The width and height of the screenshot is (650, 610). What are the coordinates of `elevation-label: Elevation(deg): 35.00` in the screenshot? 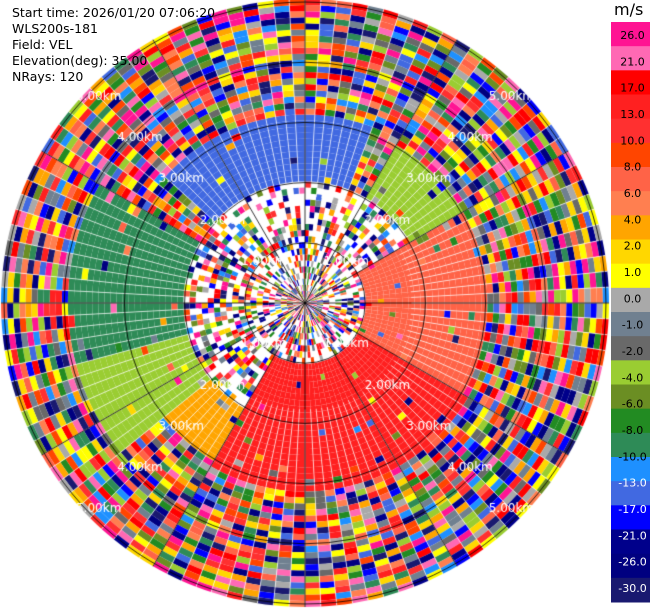 It's located at (80, 60).